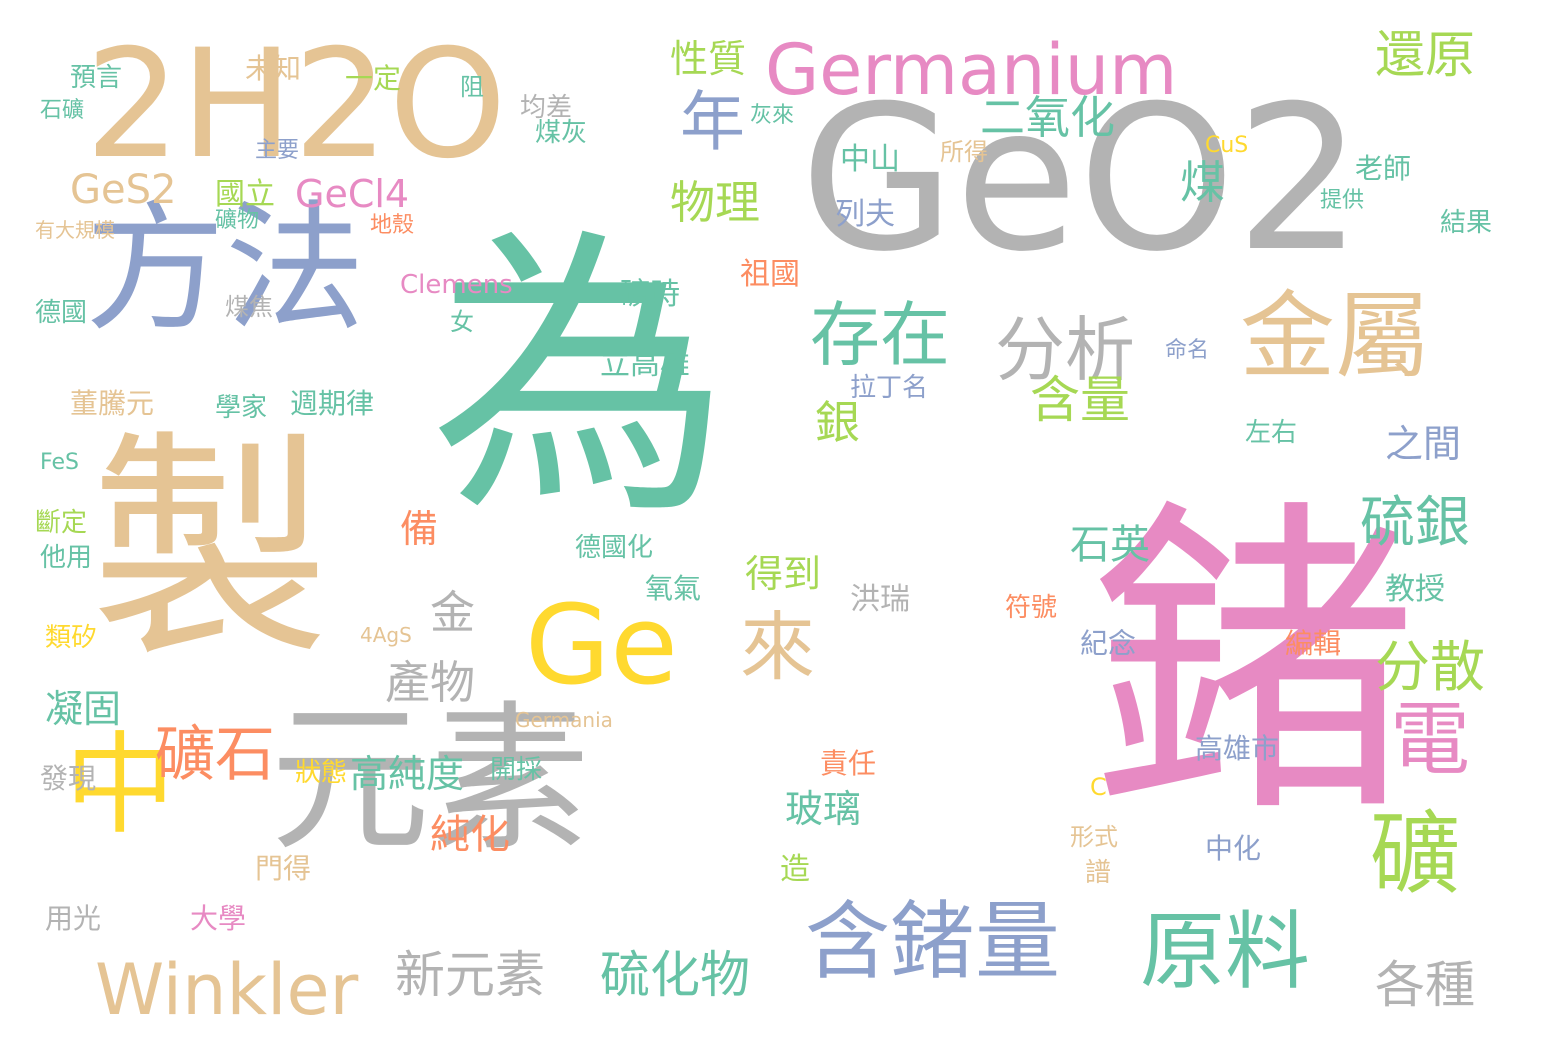 The width and height of the screenshot is (1548, 1052). I want to click on cloud-word: Winkler, so click(227, 990).